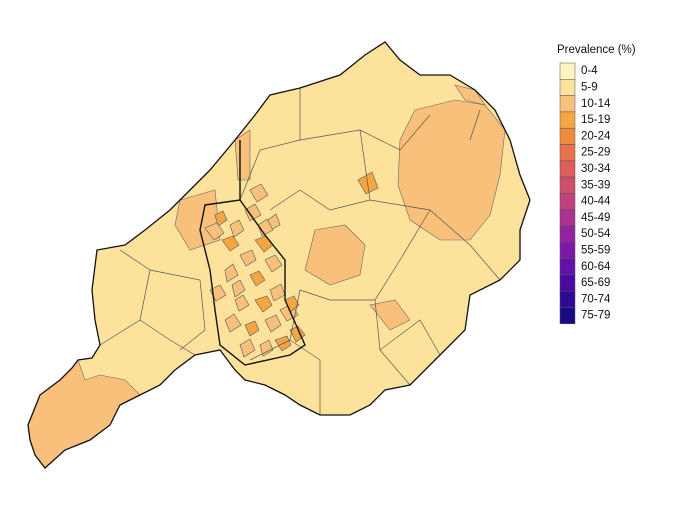 The width and height of the screenshot is (699, 519). What do you see at coordinates (595, 120) in the screenshot?
I see `legend-label: 15-19` at bounding box center [595, 120].